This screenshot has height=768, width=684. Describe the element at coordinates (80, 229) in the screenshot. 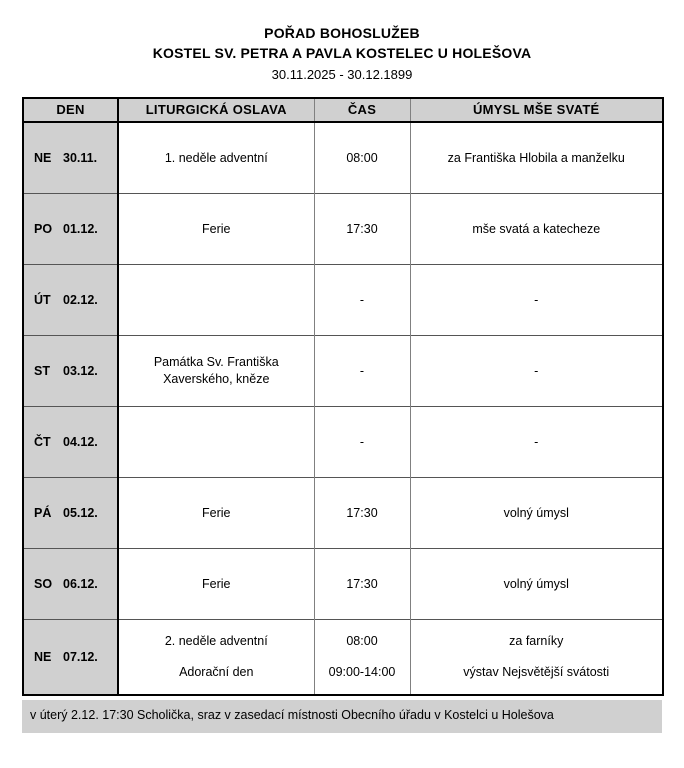

I see `day-date: 01.12.` at that location.